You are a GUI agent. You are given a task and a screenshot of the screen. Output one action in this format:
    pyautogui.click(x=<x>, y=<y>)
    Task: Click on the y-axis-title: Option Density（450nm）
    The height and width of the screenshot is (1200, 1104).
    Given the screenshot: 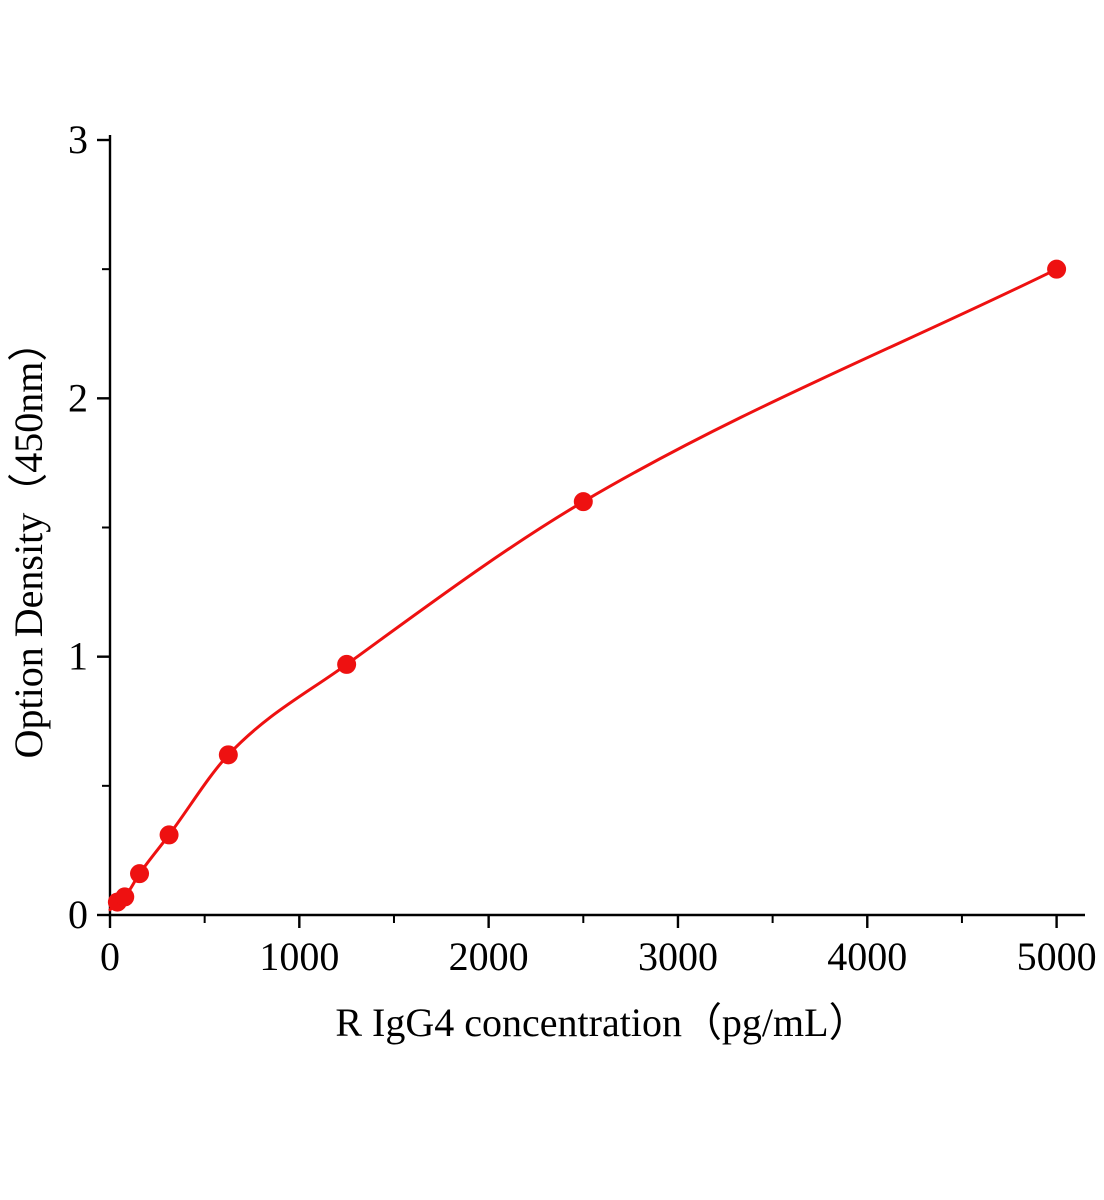 What is the action you would take?
    pyautogui.click(x=28, y=540)
    